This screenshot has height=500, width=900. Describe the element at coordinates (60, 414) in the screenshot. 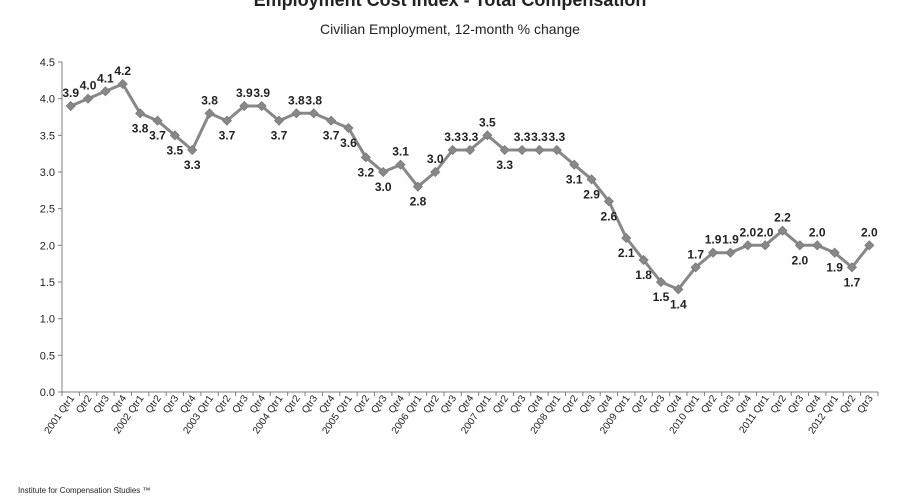

I see `x-tick-label: 2001 Qtr1` at that location.